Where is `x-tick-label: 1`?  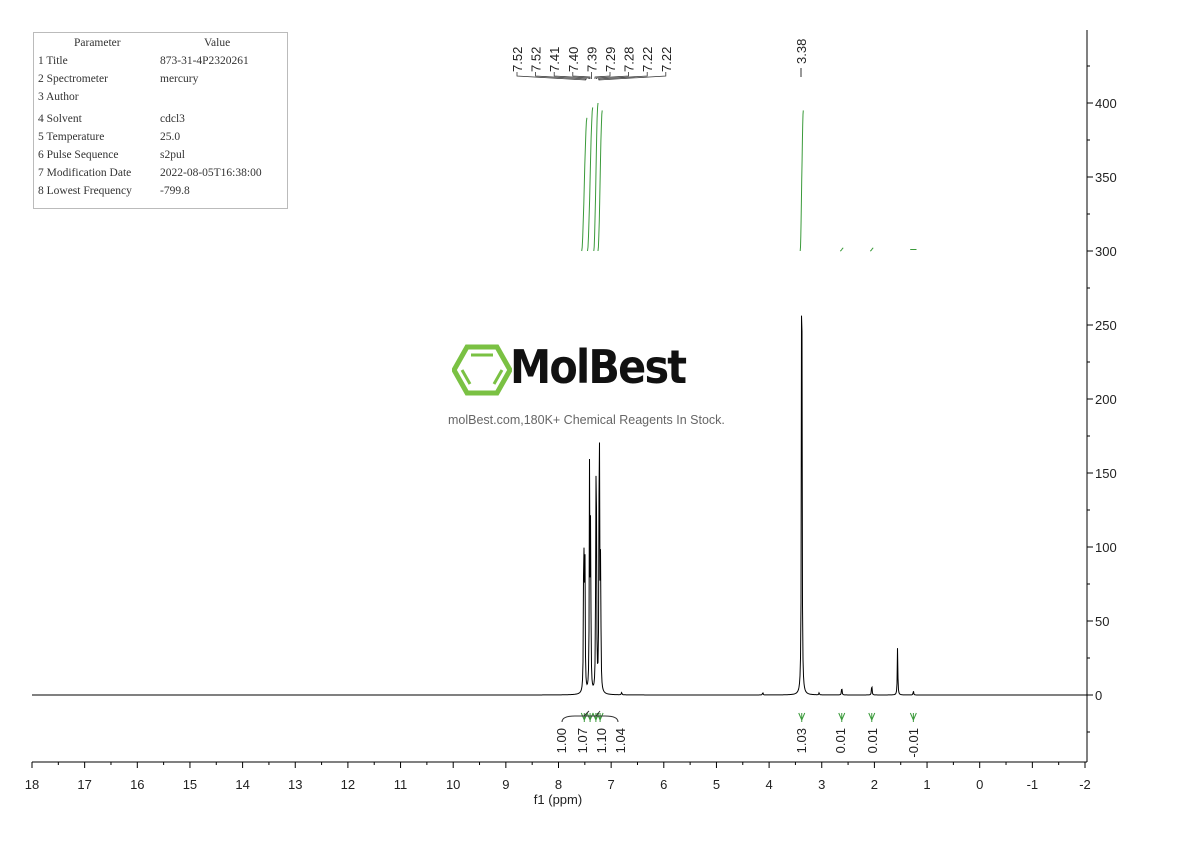 x-tick-label: 1 is located at coordinates (926, 784).